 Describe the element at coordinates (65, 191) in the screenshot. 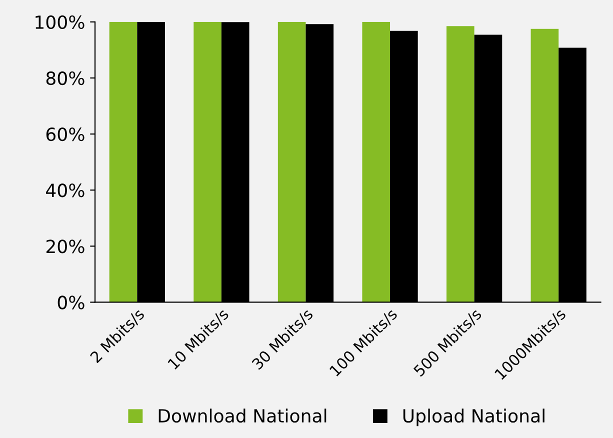

I see `y-tick-label: 40%` at that location.